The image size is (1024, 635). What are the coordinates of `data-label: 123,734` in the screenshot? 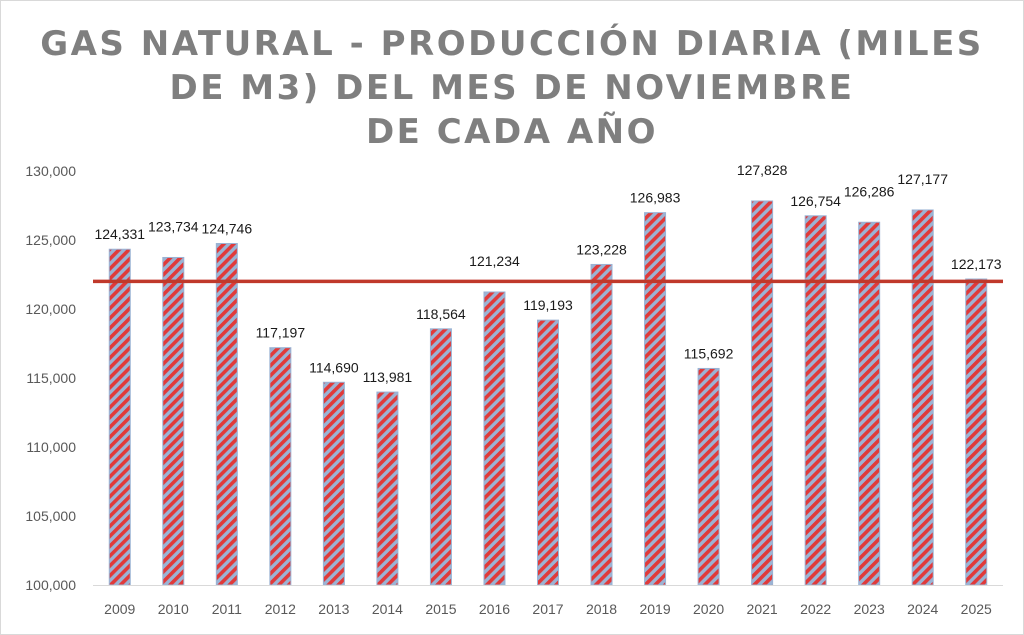 It's located at (173, 226).